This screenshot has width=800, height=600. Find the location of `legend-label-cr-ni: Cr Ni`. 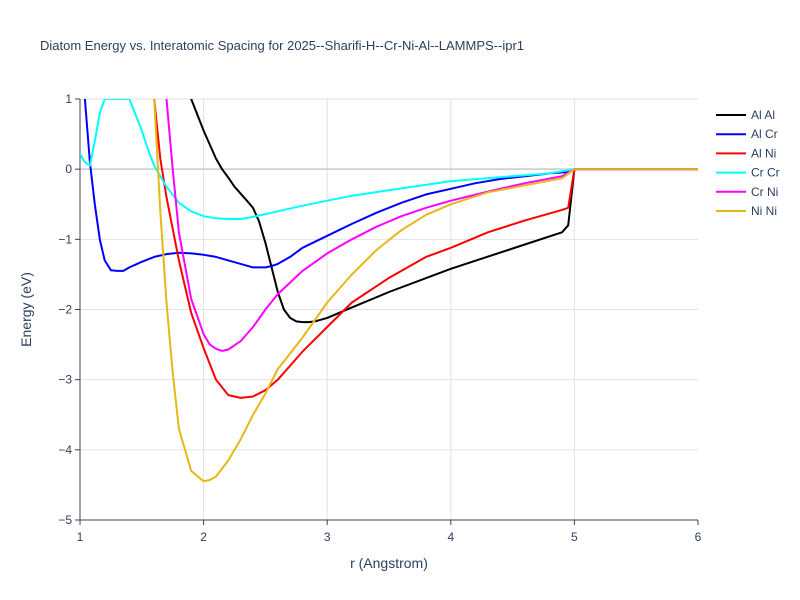

legend-label-cr-ni: Cr Ni is located at coordinates (764, 192).